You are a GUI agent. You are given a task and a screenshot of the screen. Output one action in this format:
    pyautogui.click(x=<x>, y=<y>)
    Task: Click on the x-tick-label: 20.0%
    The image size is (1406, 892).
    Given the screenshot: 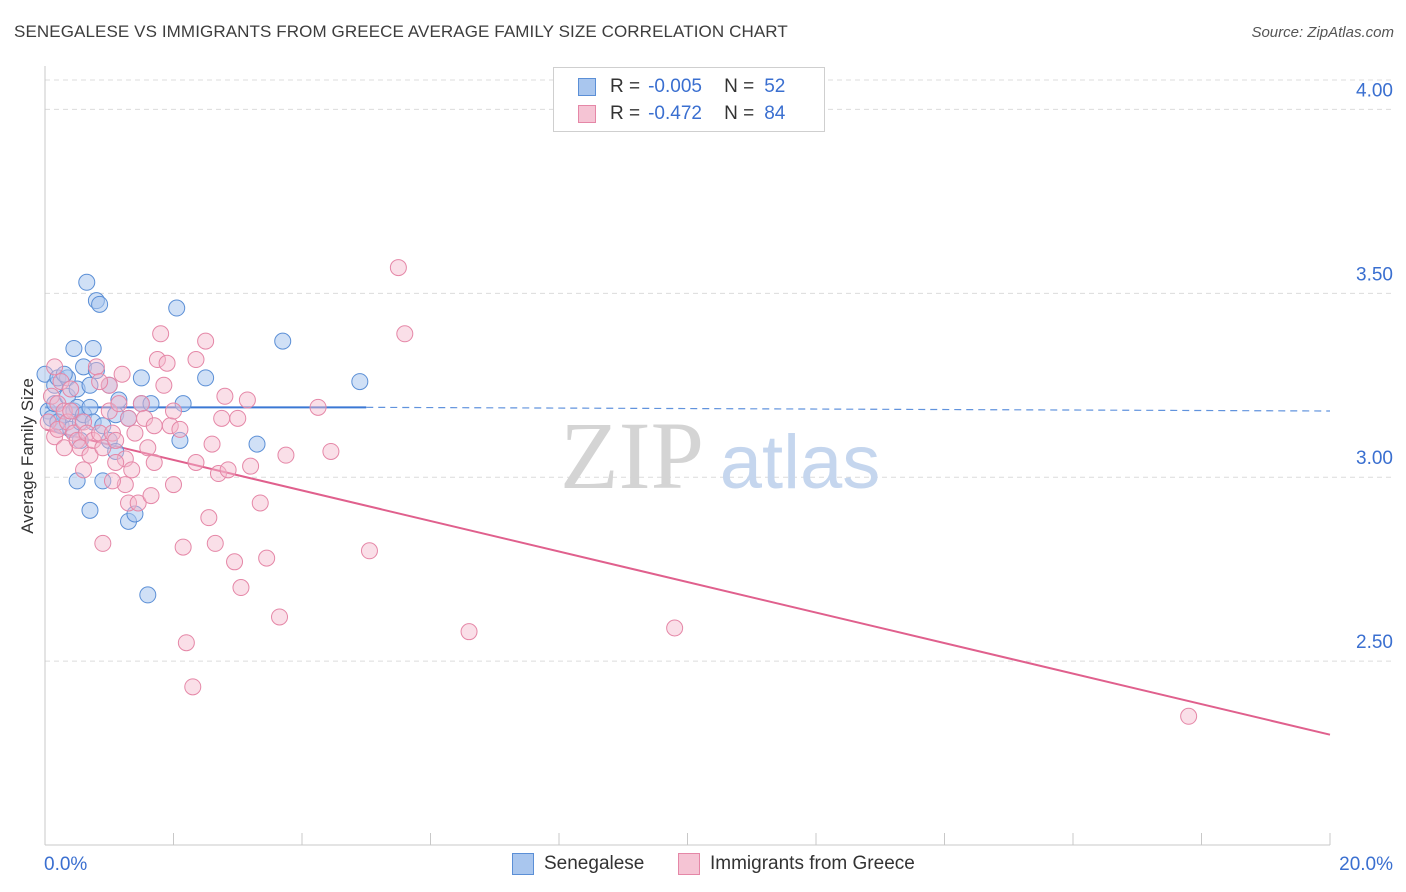 What is the action you would take?
    pyautogui.click(x=1366, y=864)
    